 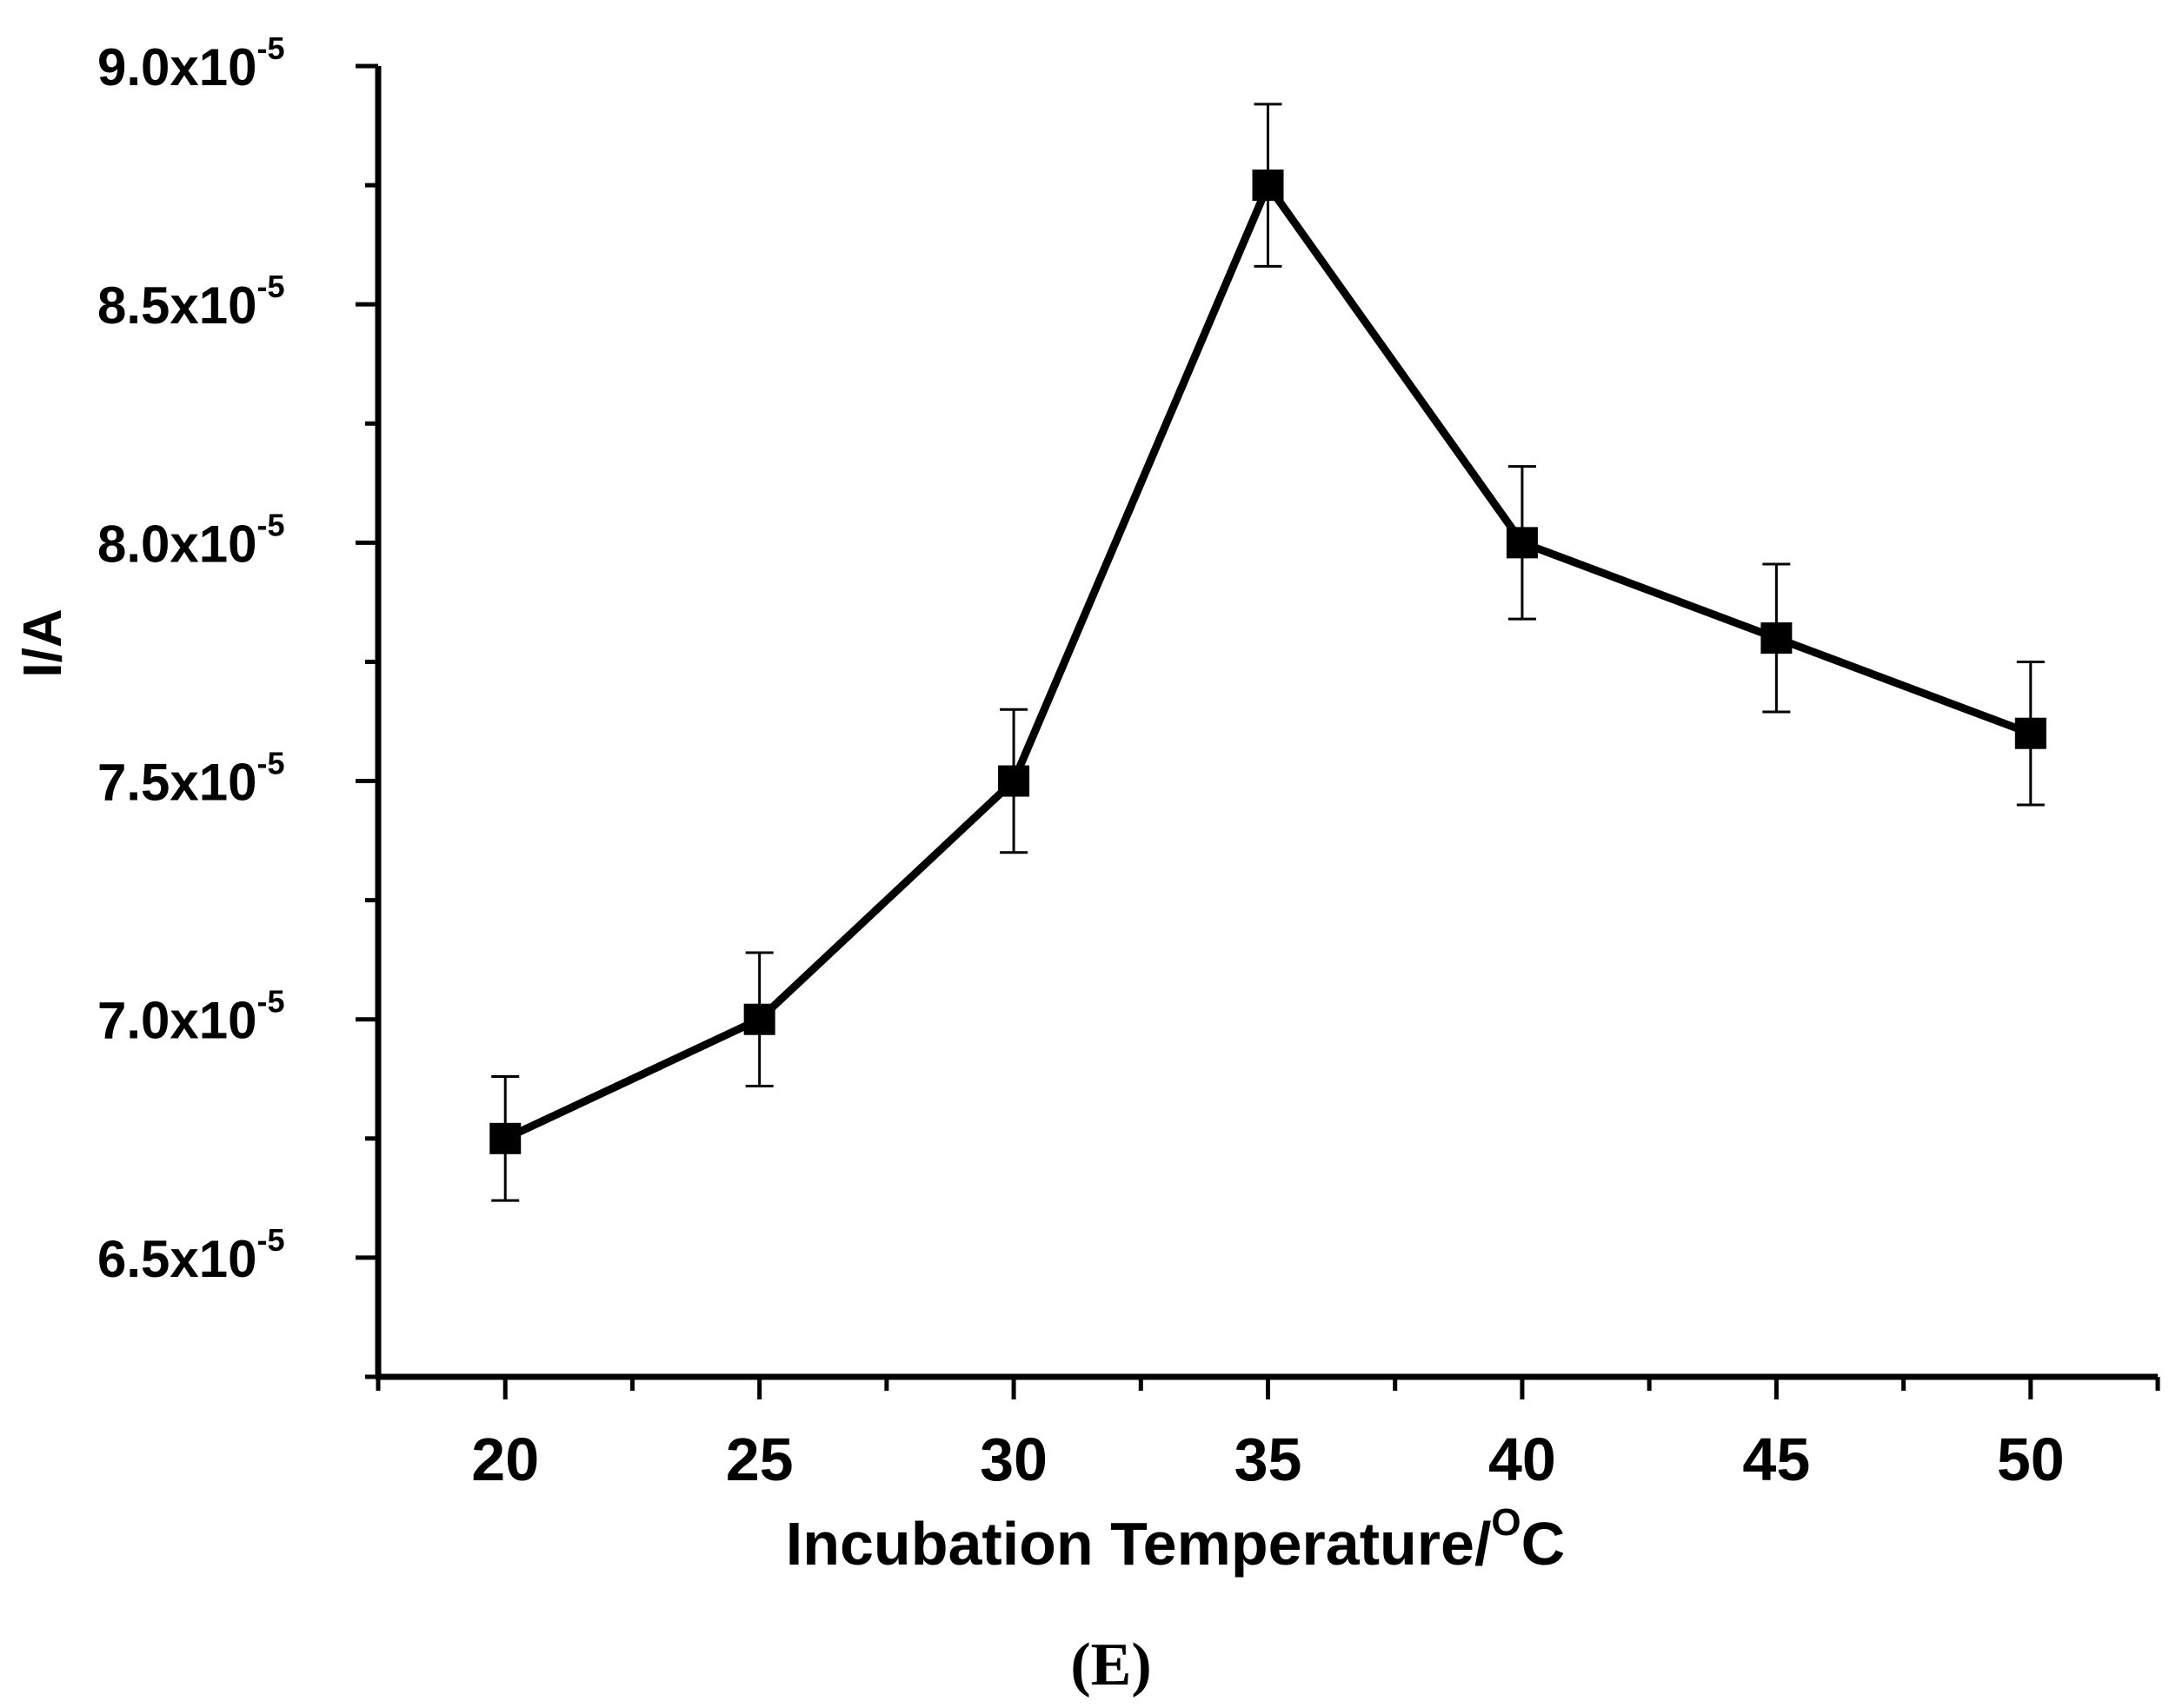 I want to click on y-tick-label: 9.0x10⁻⁵, so click(x=191, y=63).